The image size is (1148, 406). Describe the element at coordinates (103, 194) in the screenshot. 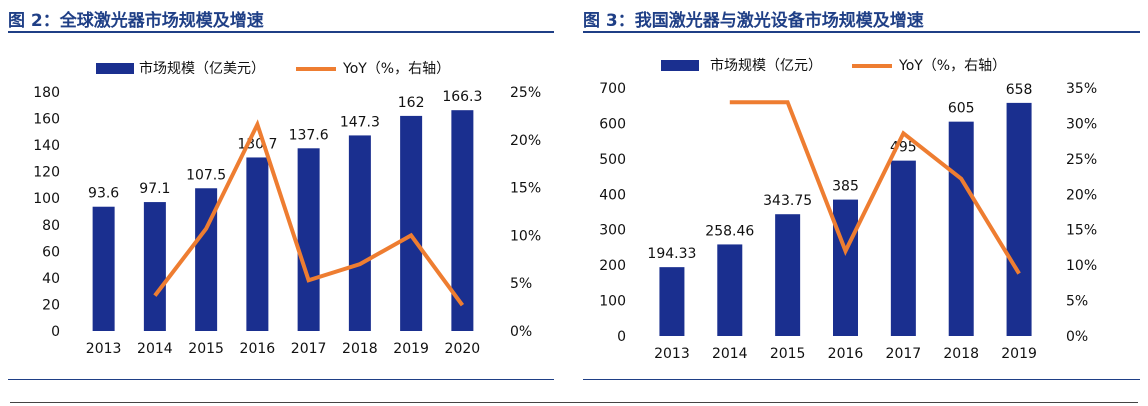

I see `bar-value-label: 93.6` at that location.